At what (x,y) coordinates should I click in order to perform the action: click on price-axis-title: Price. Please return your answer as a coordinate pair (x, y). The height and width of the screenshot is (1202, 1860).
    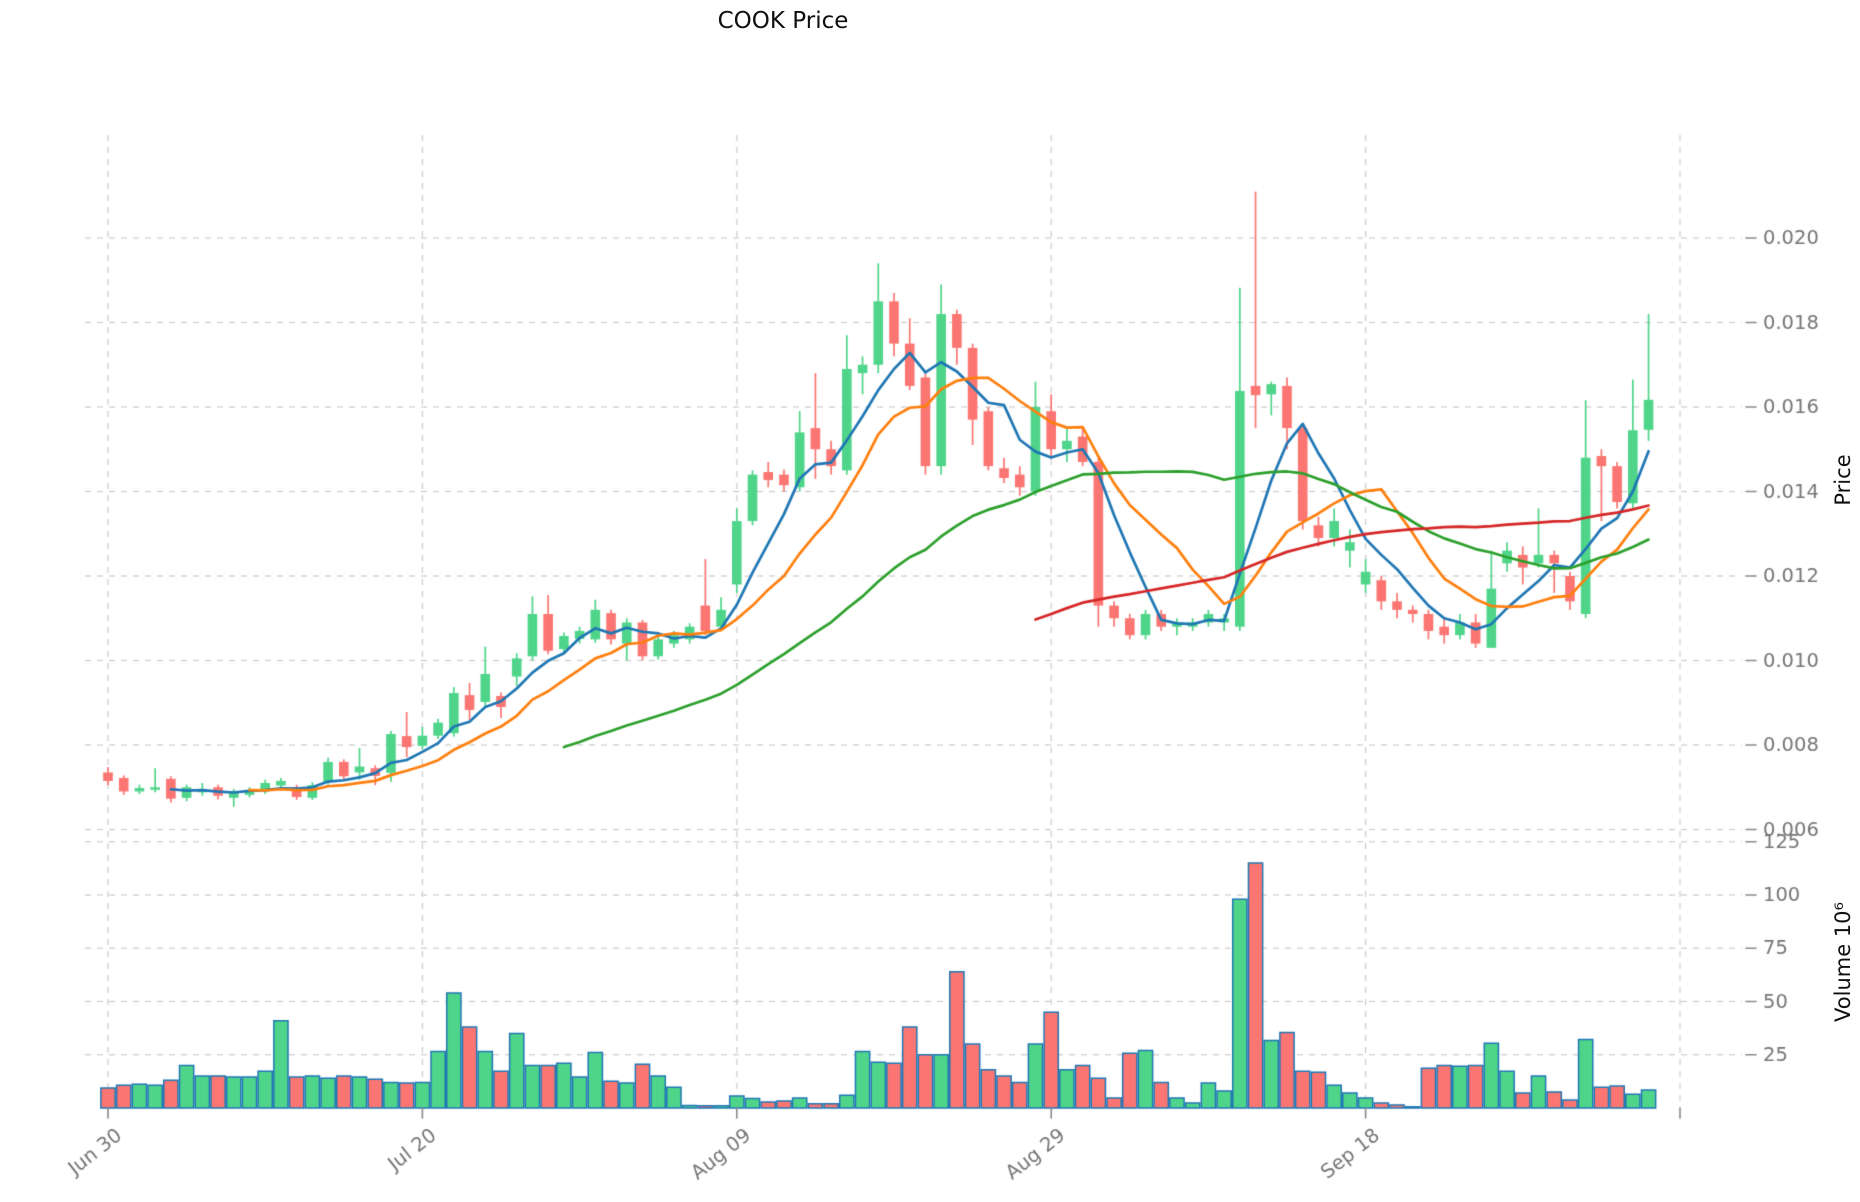
    Looking at the image, I should click on (1843, 480).